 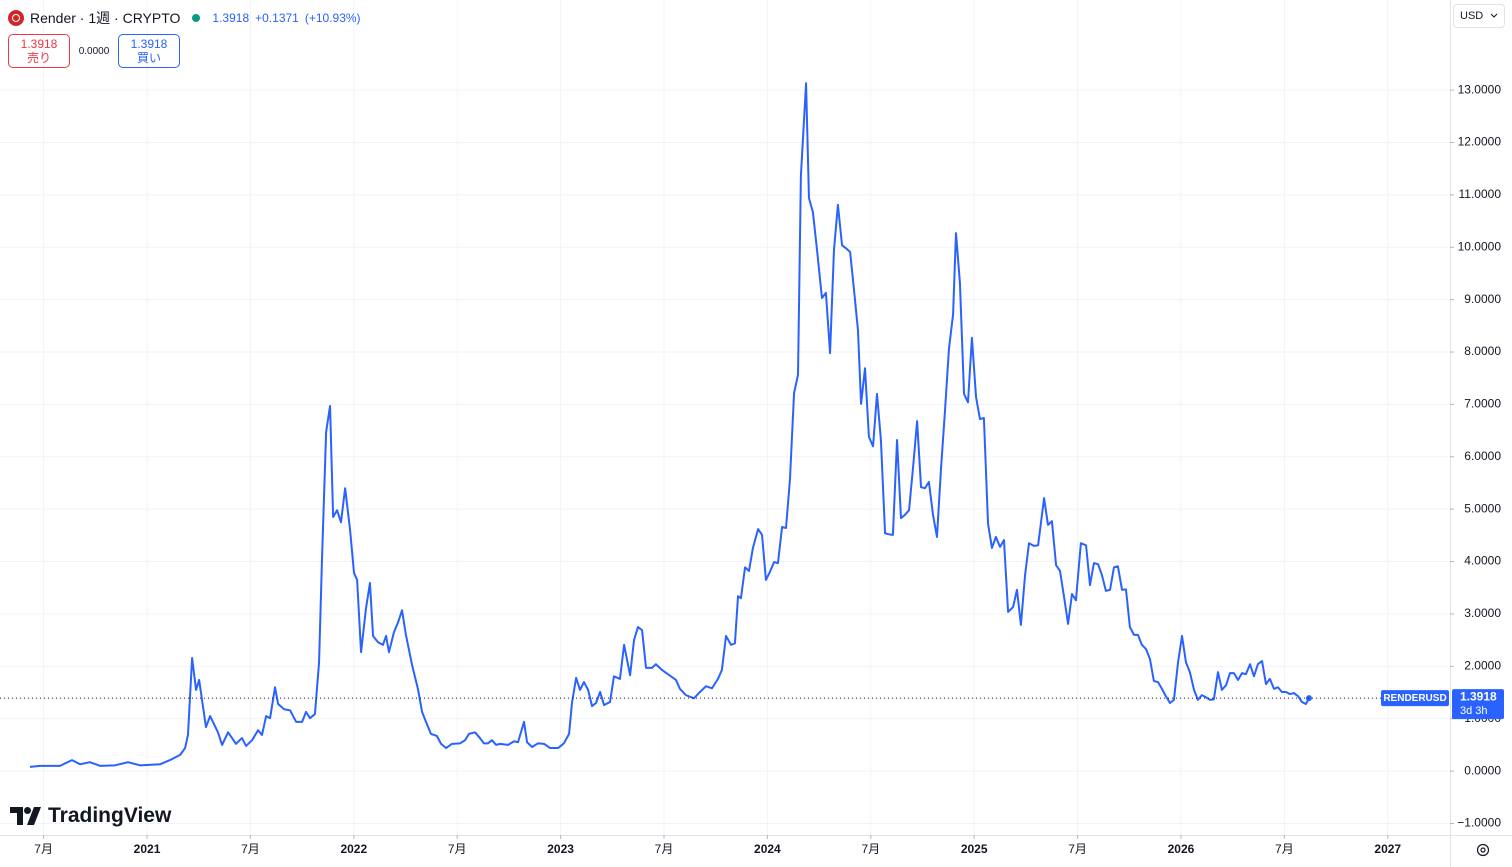 I want to click on currency-select: USD, so click(x=1479, y=16).